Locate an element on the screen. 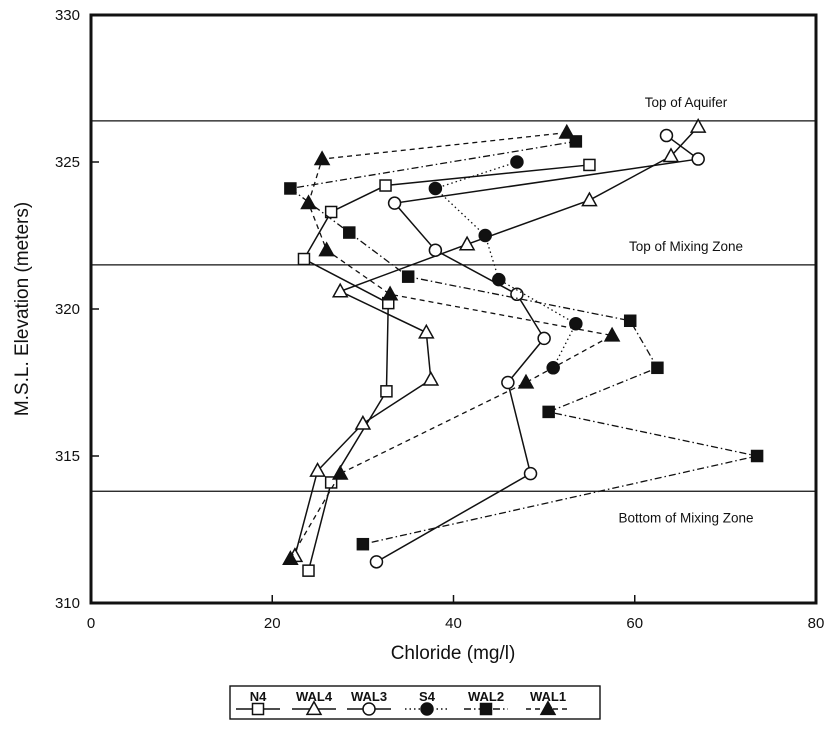  y-tick-label: 325 is located at coordinates (67, 162).